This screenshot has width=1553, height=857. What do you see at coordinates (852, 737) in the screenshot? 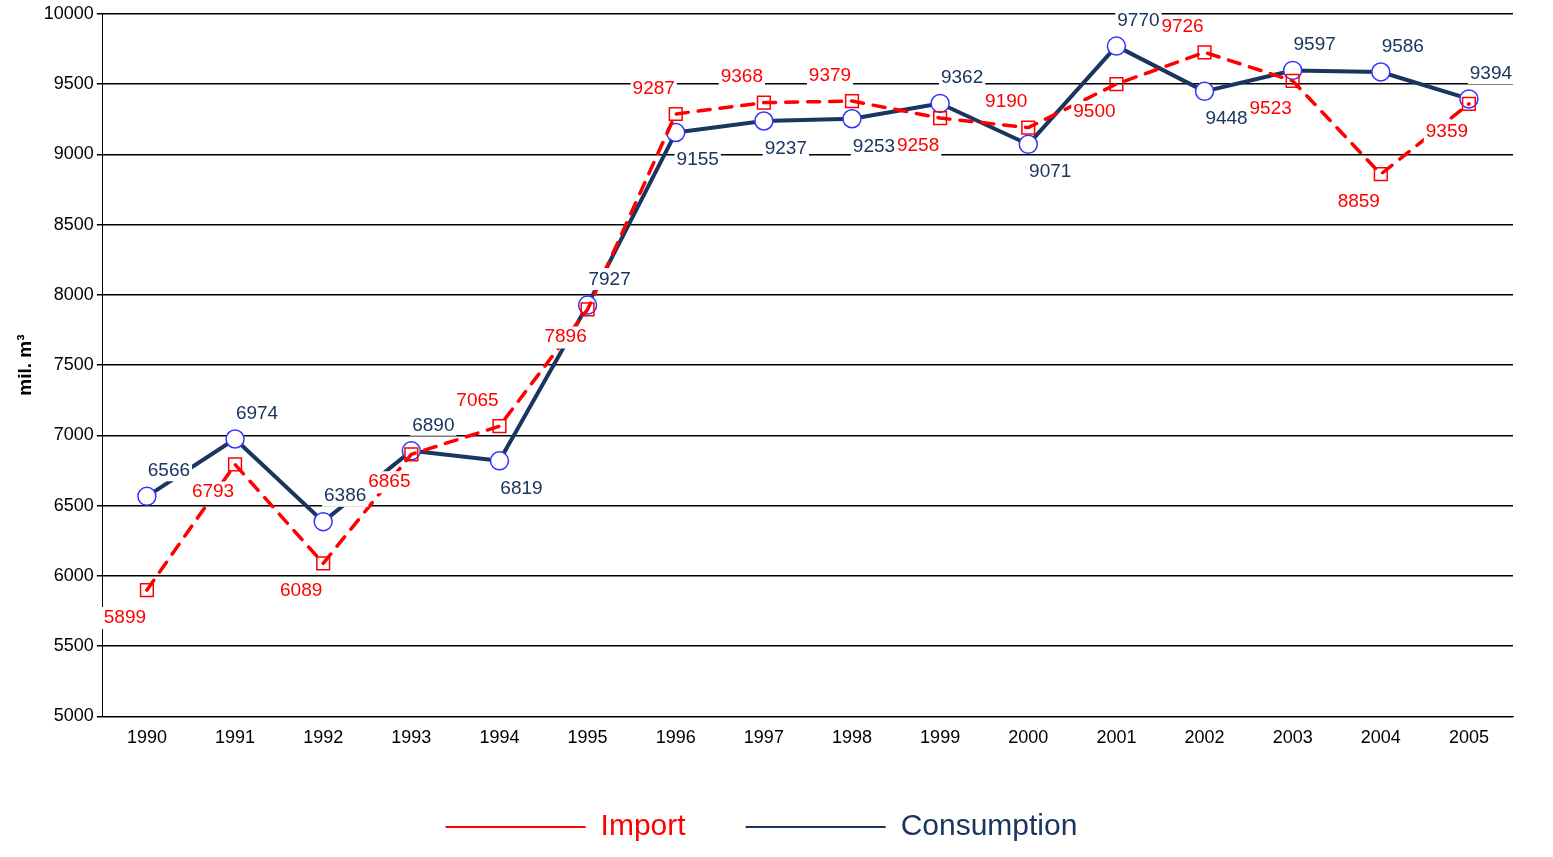
I see `x-tick-label: 1998` at bounding box center [852, 737].